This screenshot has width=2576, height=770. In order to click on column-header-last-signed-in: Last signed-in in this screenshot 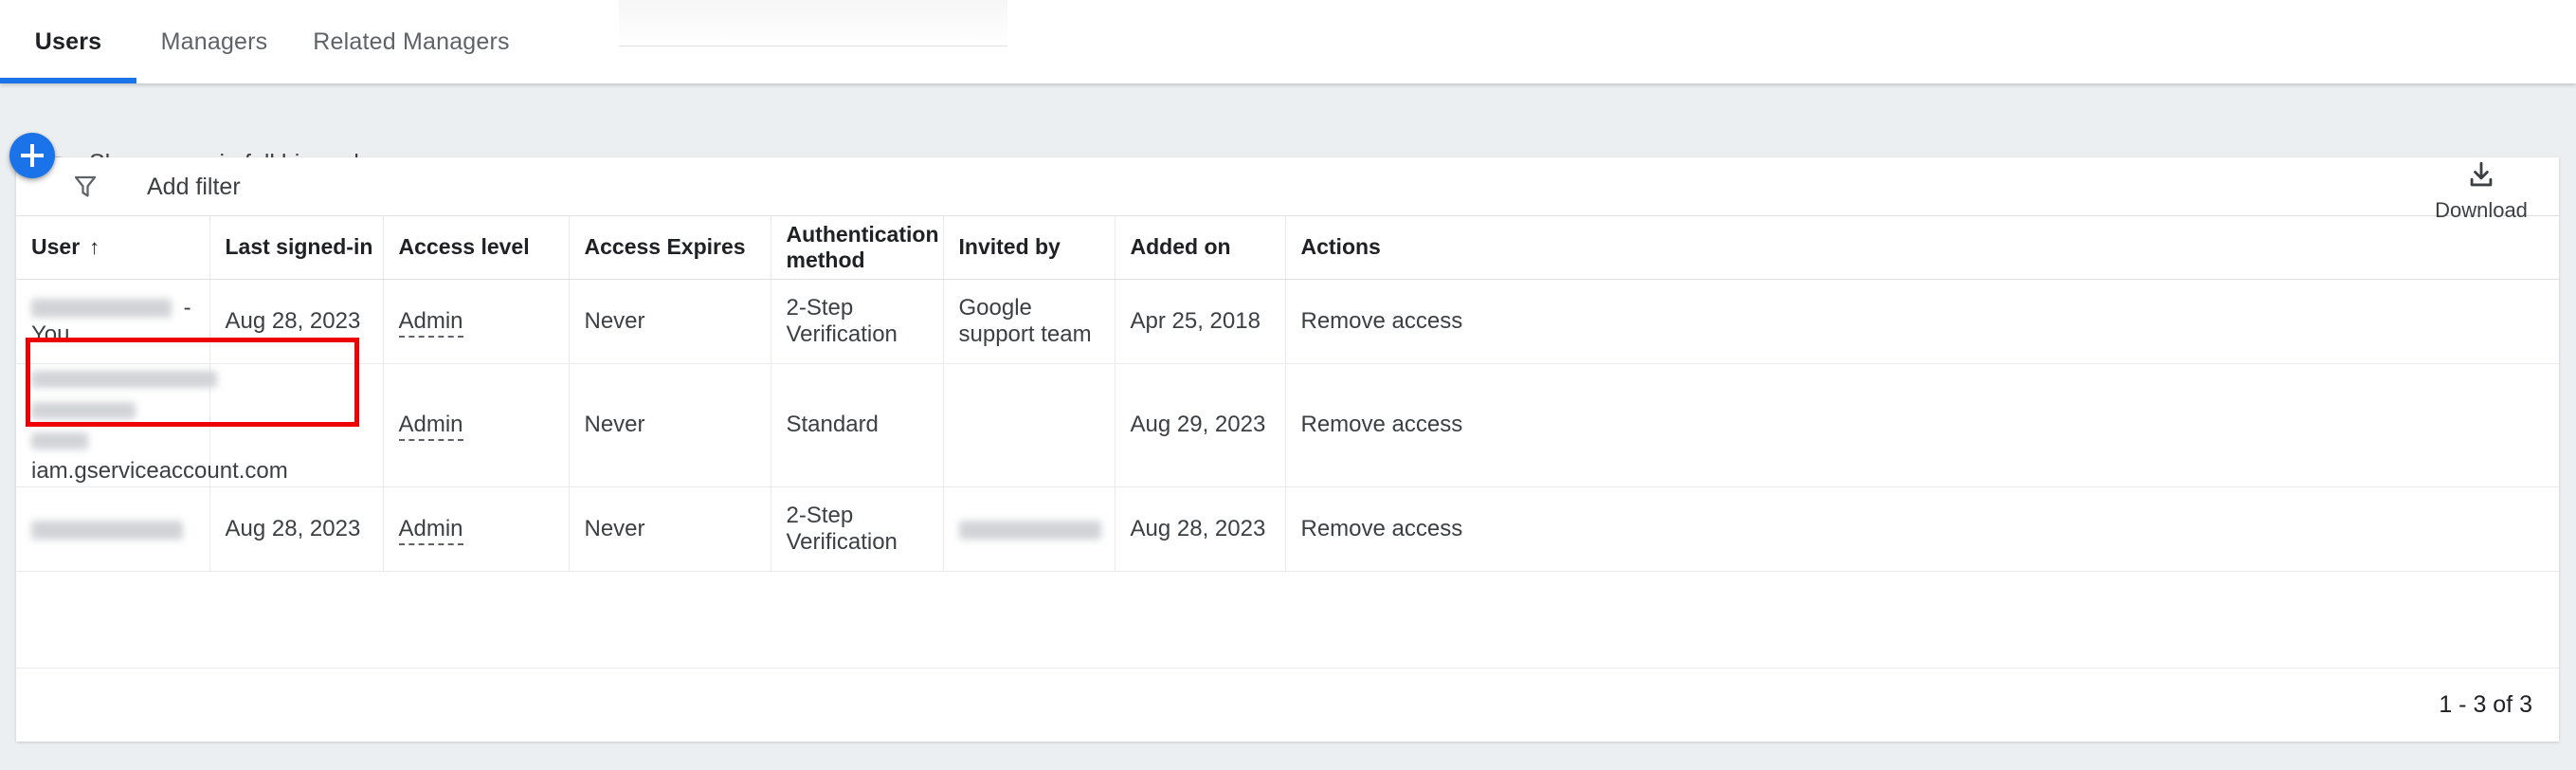, I will do `click(296, 248)`.